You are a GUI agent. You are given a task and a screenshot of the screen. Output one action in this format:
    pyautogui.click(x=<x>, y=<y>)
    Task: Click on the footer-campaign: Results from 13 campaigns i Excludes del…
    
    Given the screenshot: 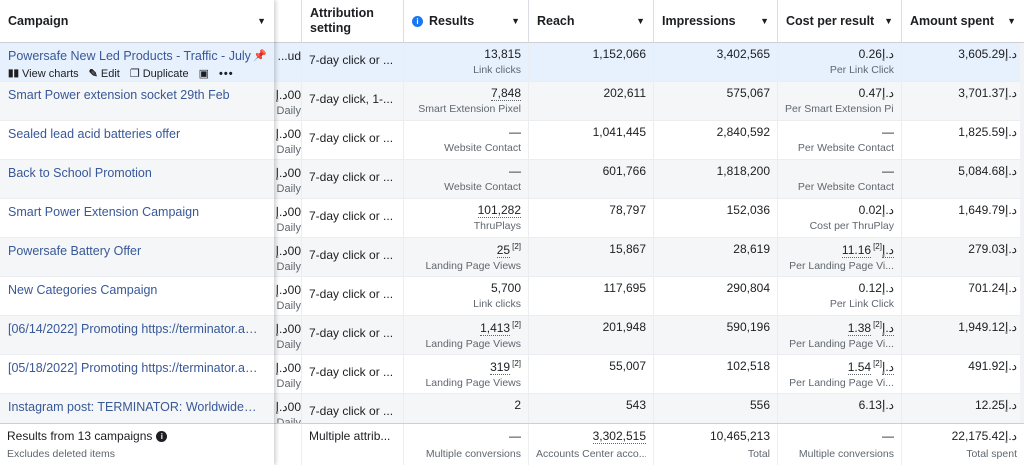 What is the action you would take?
    pyautogui.click(x=137, y=444)
    